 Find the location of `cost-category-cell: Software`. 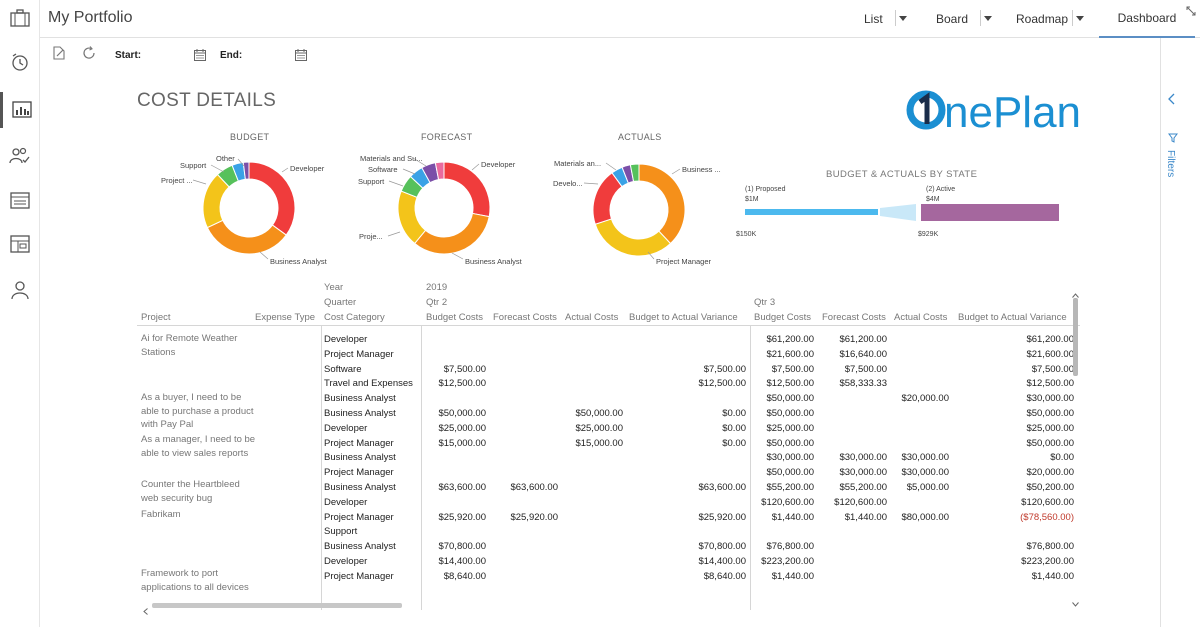

cost-category-cell: Software is located at coordinates (343, 369).